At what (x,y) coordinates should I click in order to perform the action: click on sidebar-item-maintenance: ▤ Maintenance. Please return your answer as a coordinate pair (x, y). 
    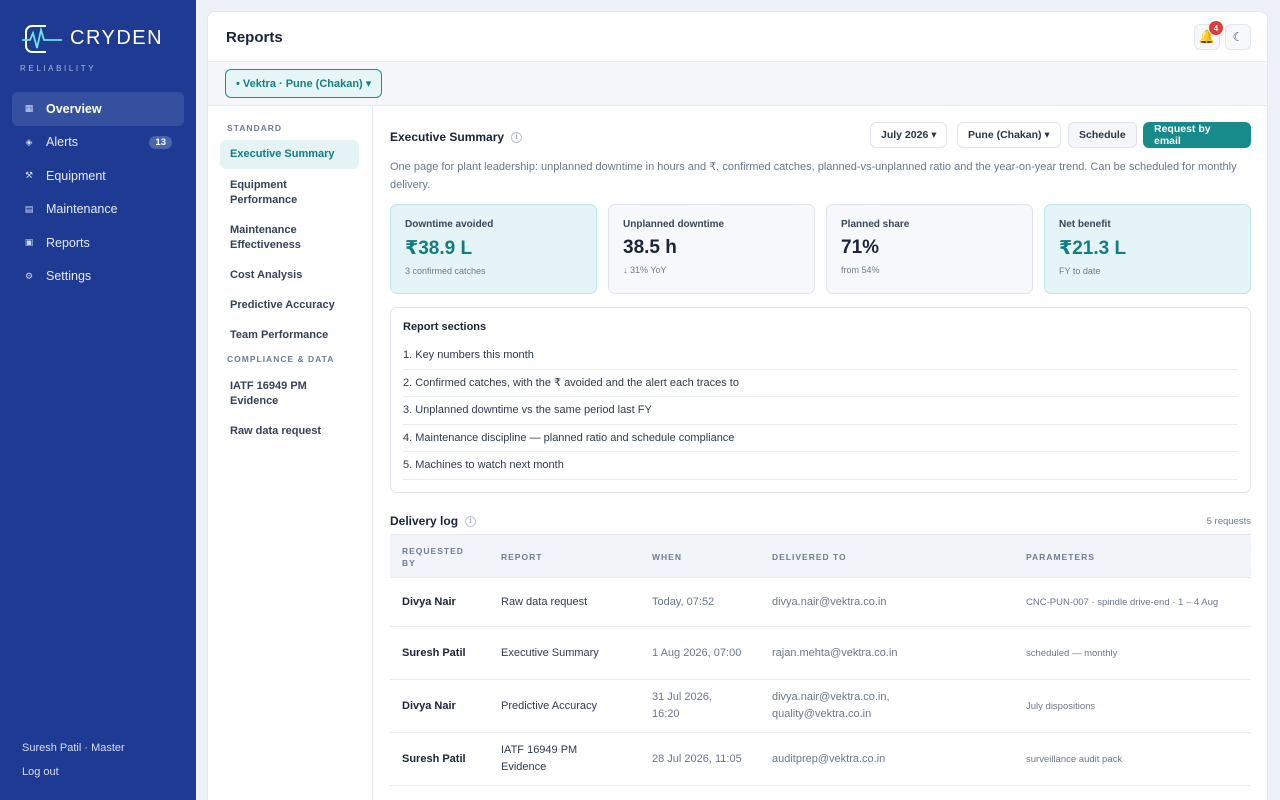
    Looking at the image, I should click on (98, 210).